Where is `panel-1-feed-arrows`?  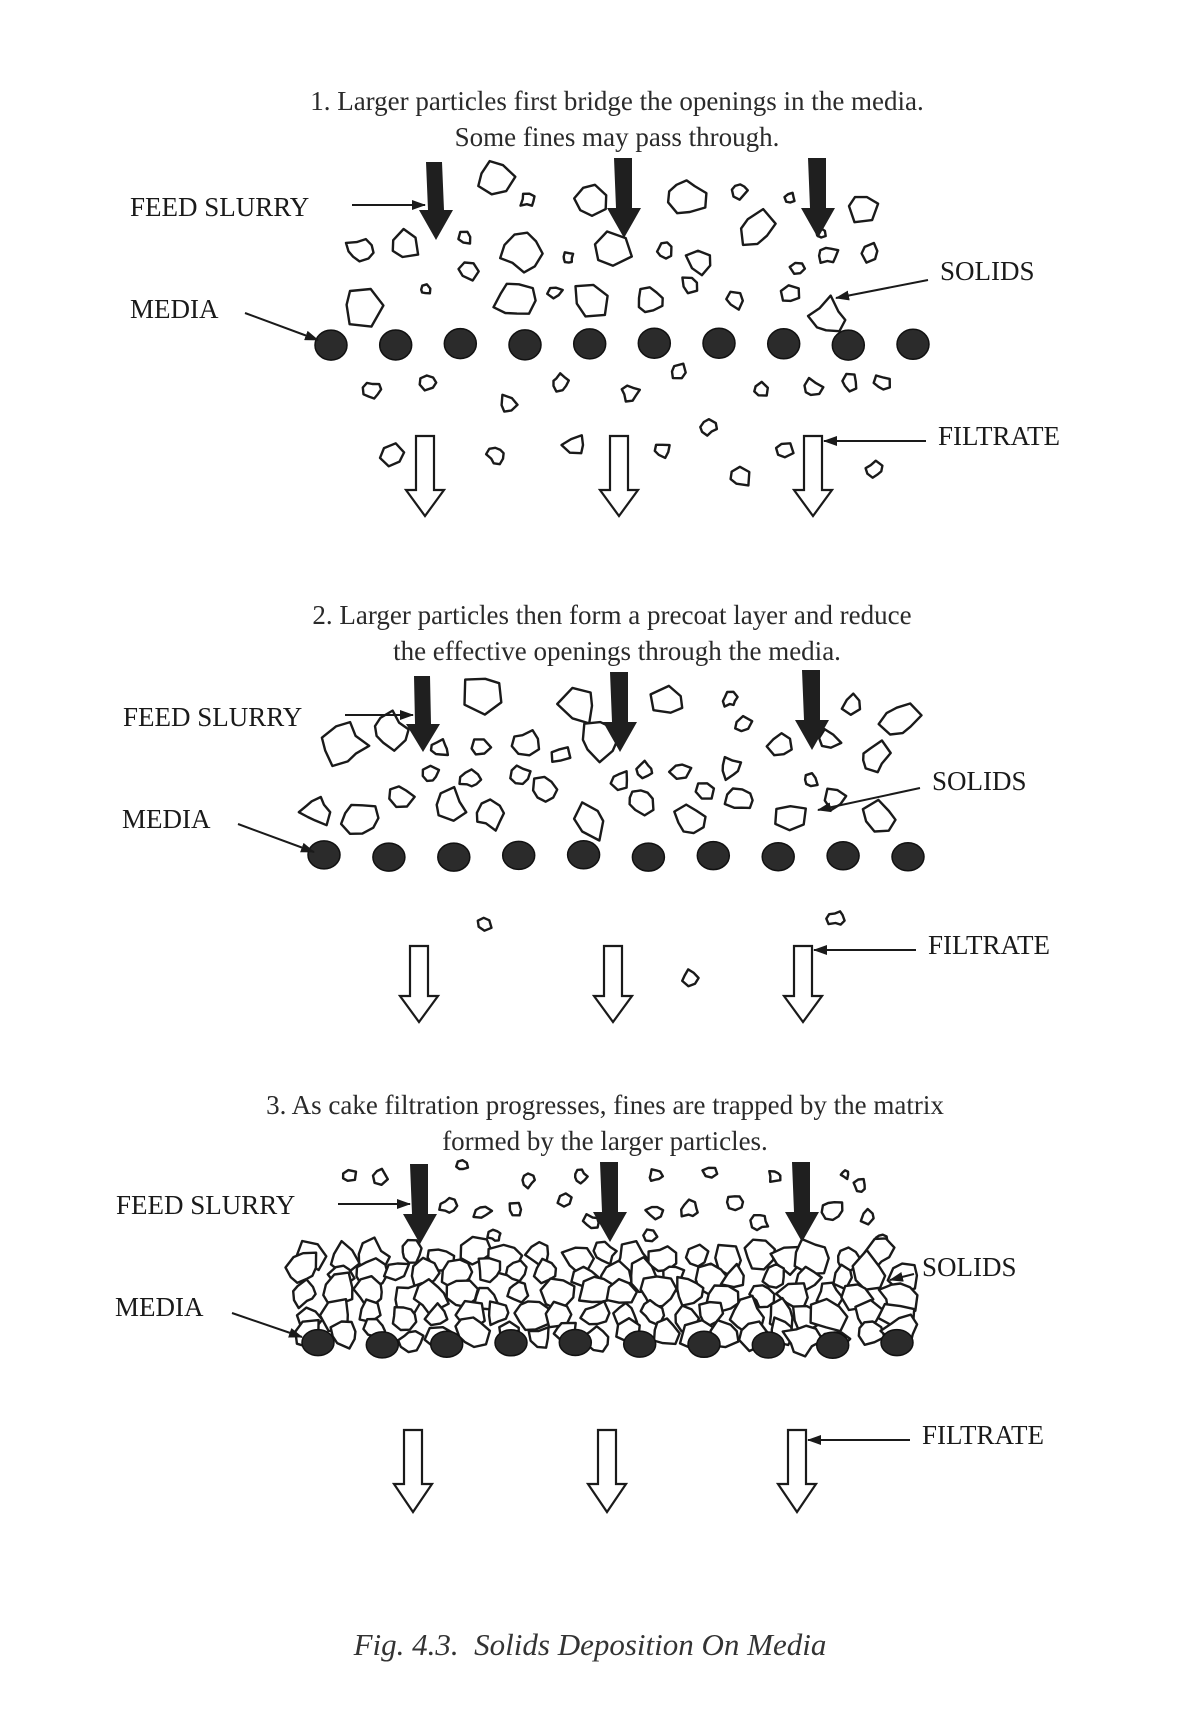 panel-1-feed-arrows is located at coordinates (627, 199).